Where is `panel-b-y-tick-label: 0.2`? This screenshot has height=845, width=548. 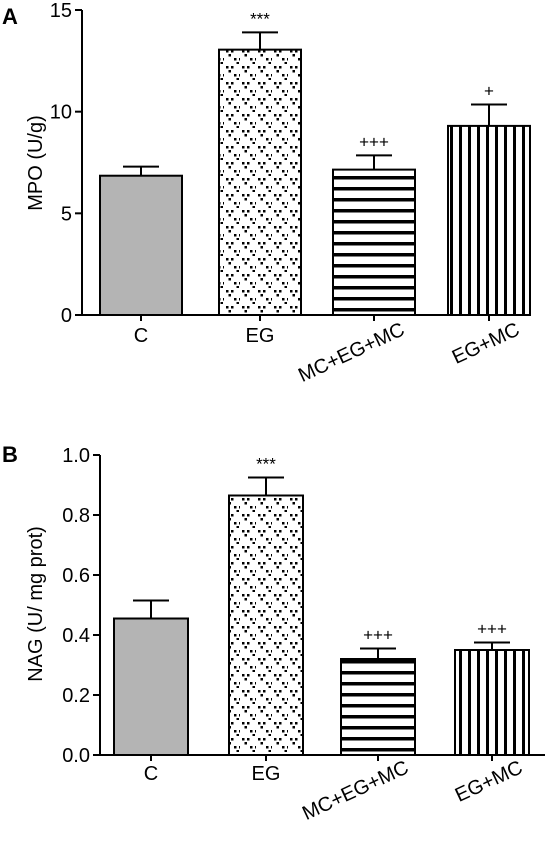
panel-b-y-tick-label: 0.2 is located at coordinates (76, 696).